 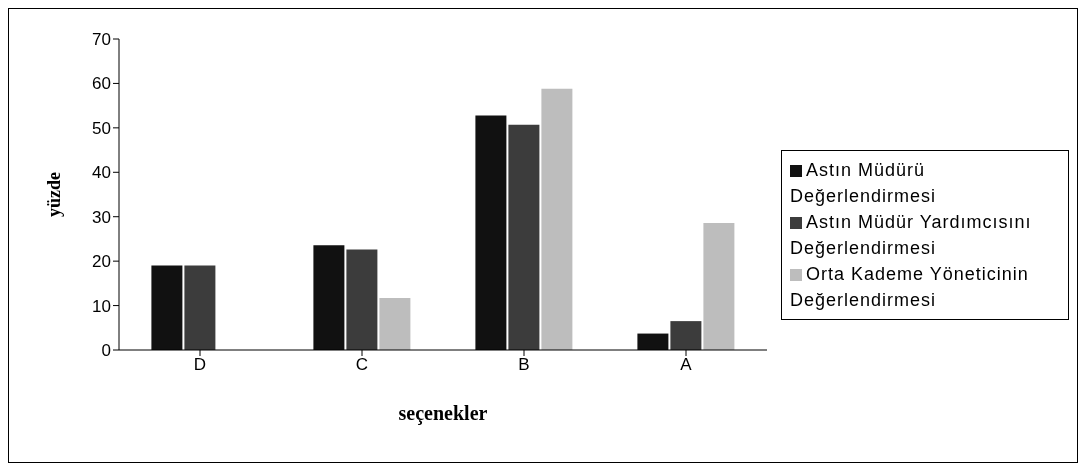 I want to click on y-tick-label: 20, so click(x=101, y=262).